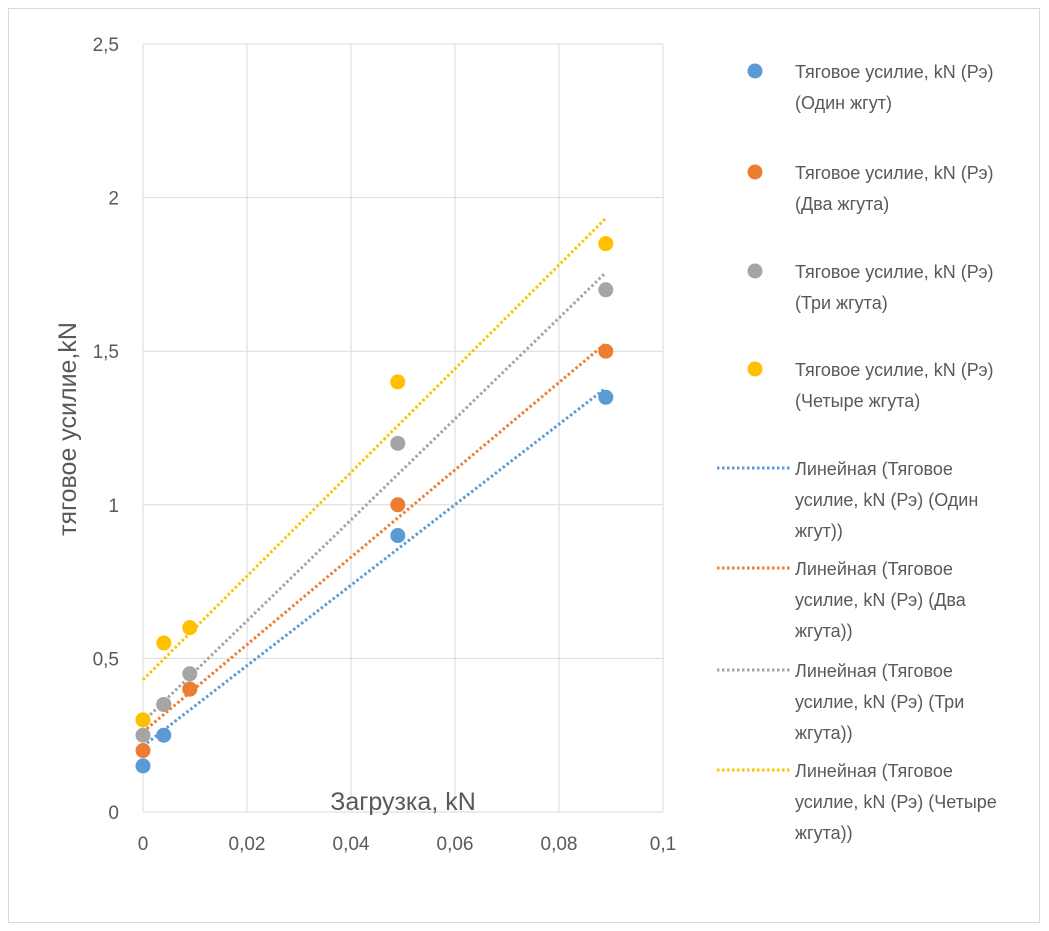  What do you see at coordinates (879, 702) in the screenshot?
I see `legend-label: усилие, kN (Рэ) (Три` at bounding box center [879, 702].